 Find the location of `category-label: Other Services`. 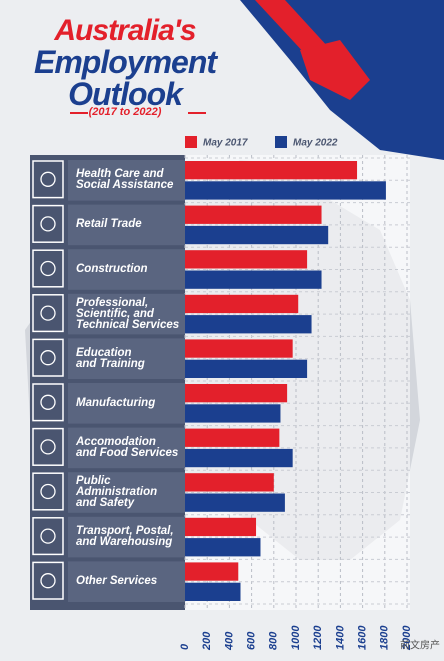

category-label: Other Services is located at coordinates (117, 581).